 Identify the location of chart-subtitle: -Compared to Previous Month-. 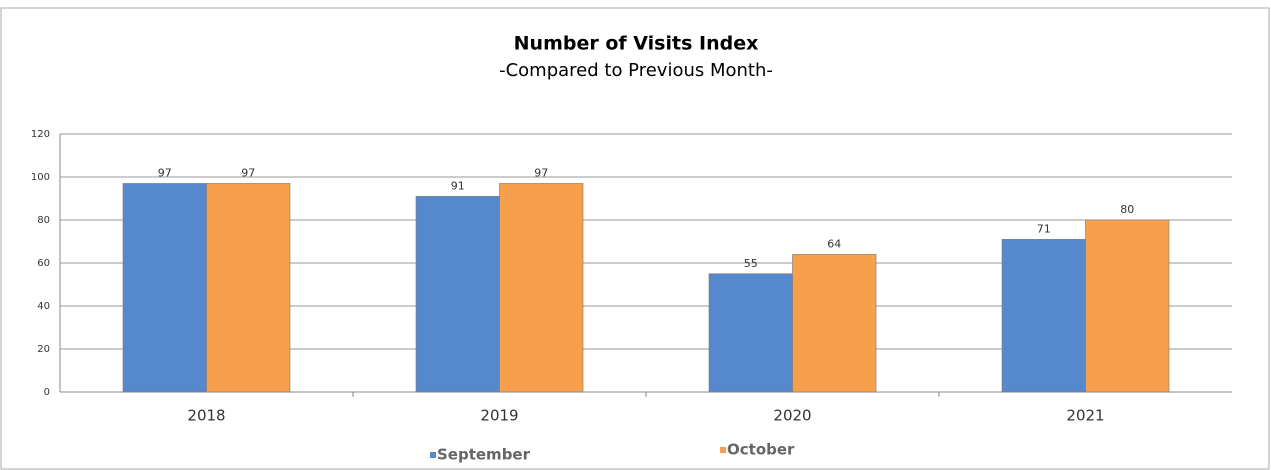
(636, 70).